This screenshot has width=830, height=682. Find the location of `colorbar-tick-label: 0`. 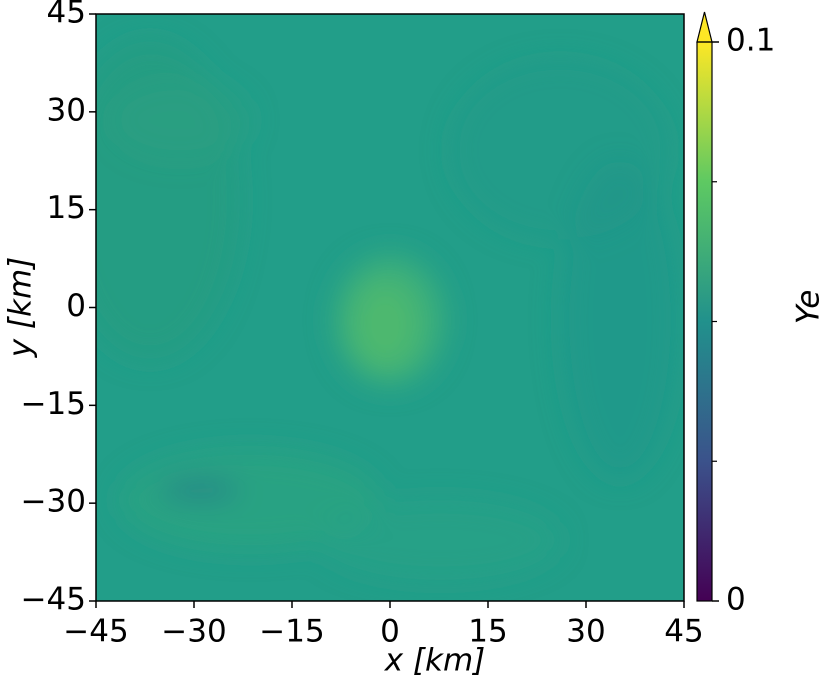

colorbar-tick-label: 0 is located at coordinates (736, 600).